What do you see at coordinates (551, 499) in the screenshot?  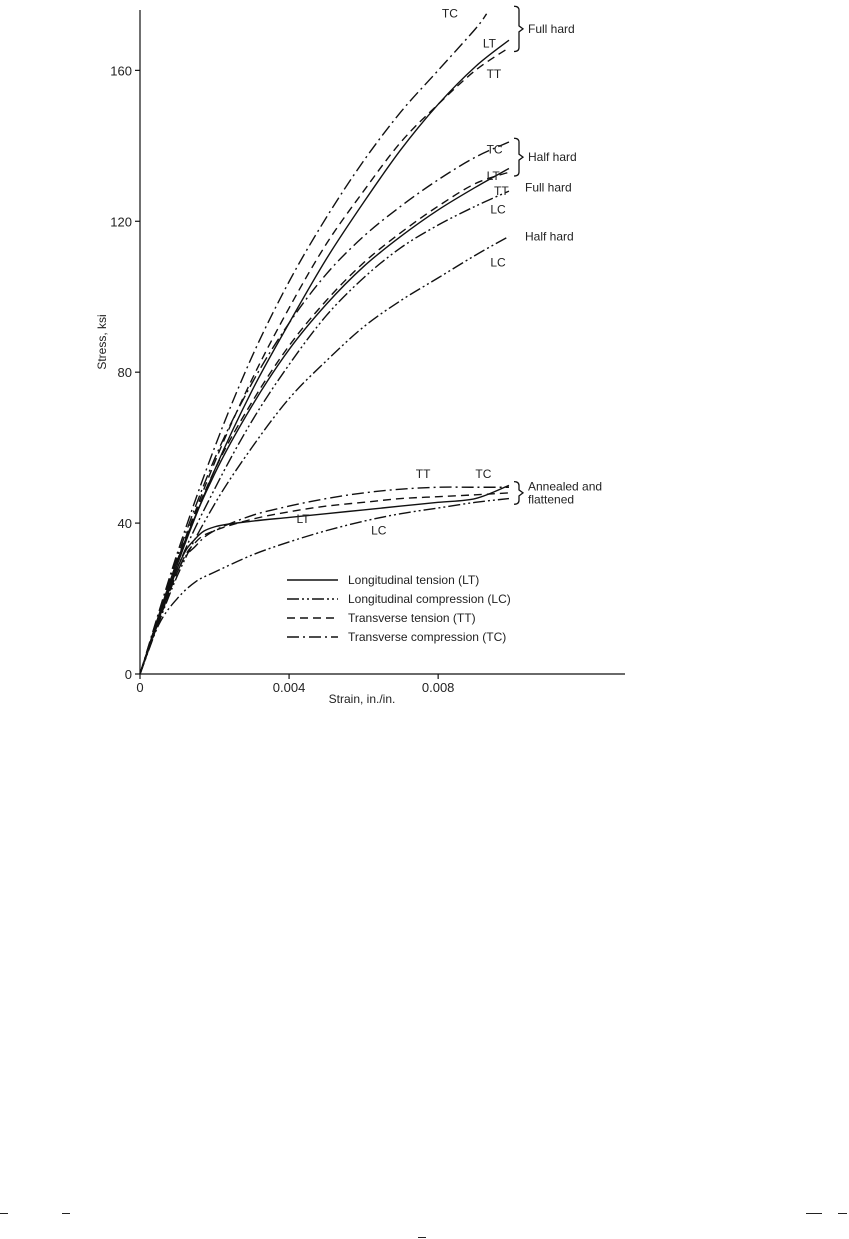 I see `group-label-line: flattened` at bounding box center [551, 499].